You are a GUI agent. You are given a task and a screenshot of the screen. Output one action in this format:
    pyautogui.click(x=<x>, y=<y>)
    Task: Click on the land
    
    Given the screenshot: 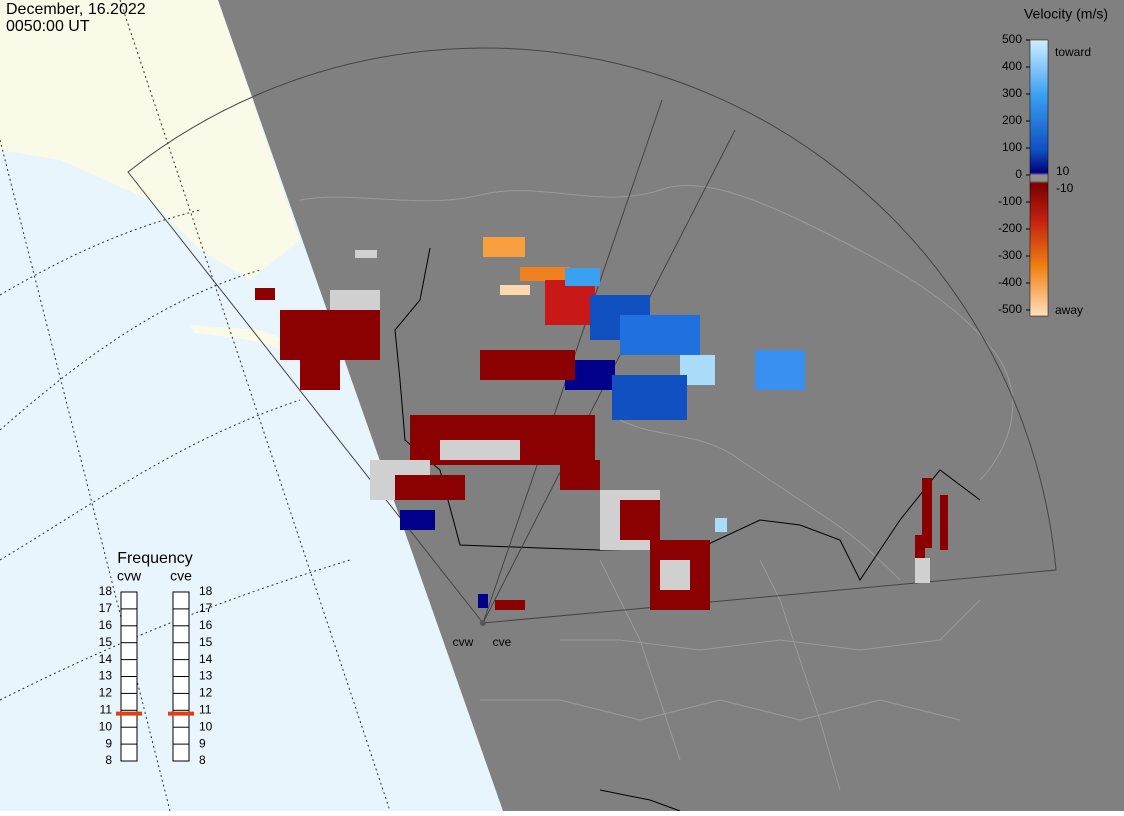 What is the action you would take?
    pyautogui.click(x=150, y=140)
    